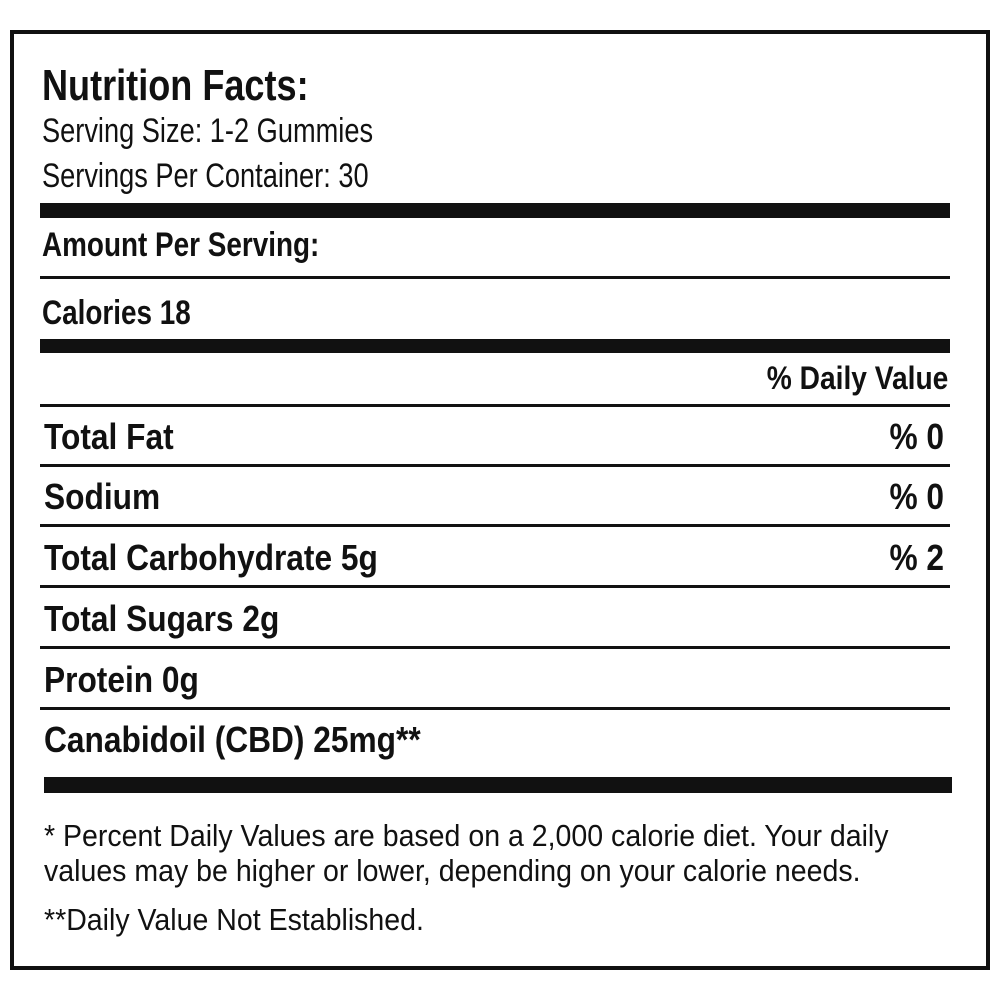  Describe the element at coordinates (175, 85) in the screenshot. I see `title: Nutrition Facts:` at that location.